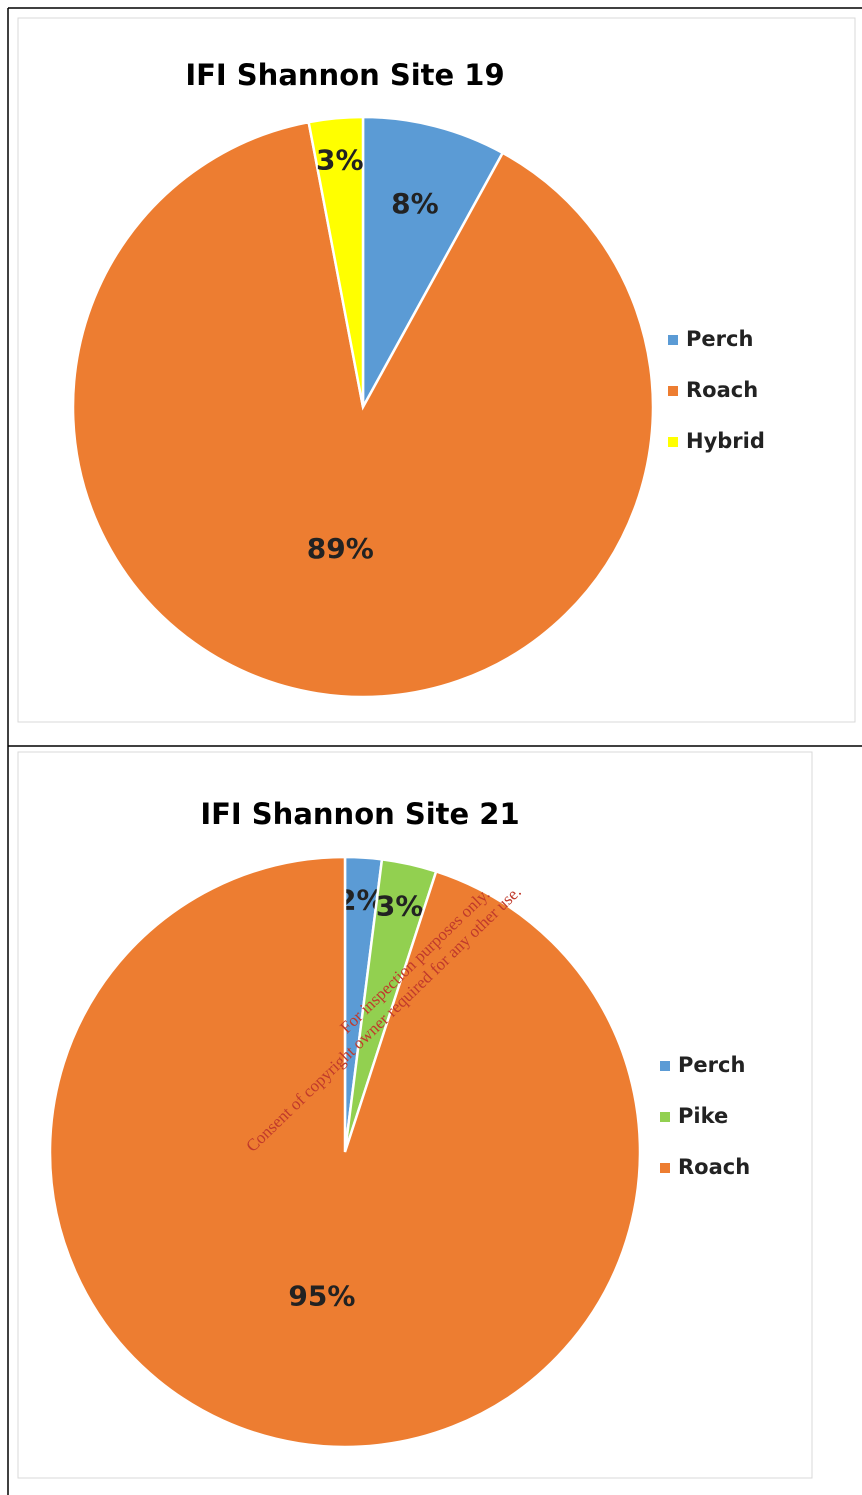 The width and height of the screenshot is (862, 1495). What do you see at coordinates (415, 203) in the screenshot?
I see `data-label: 8%` at bounding box center [415, 203].